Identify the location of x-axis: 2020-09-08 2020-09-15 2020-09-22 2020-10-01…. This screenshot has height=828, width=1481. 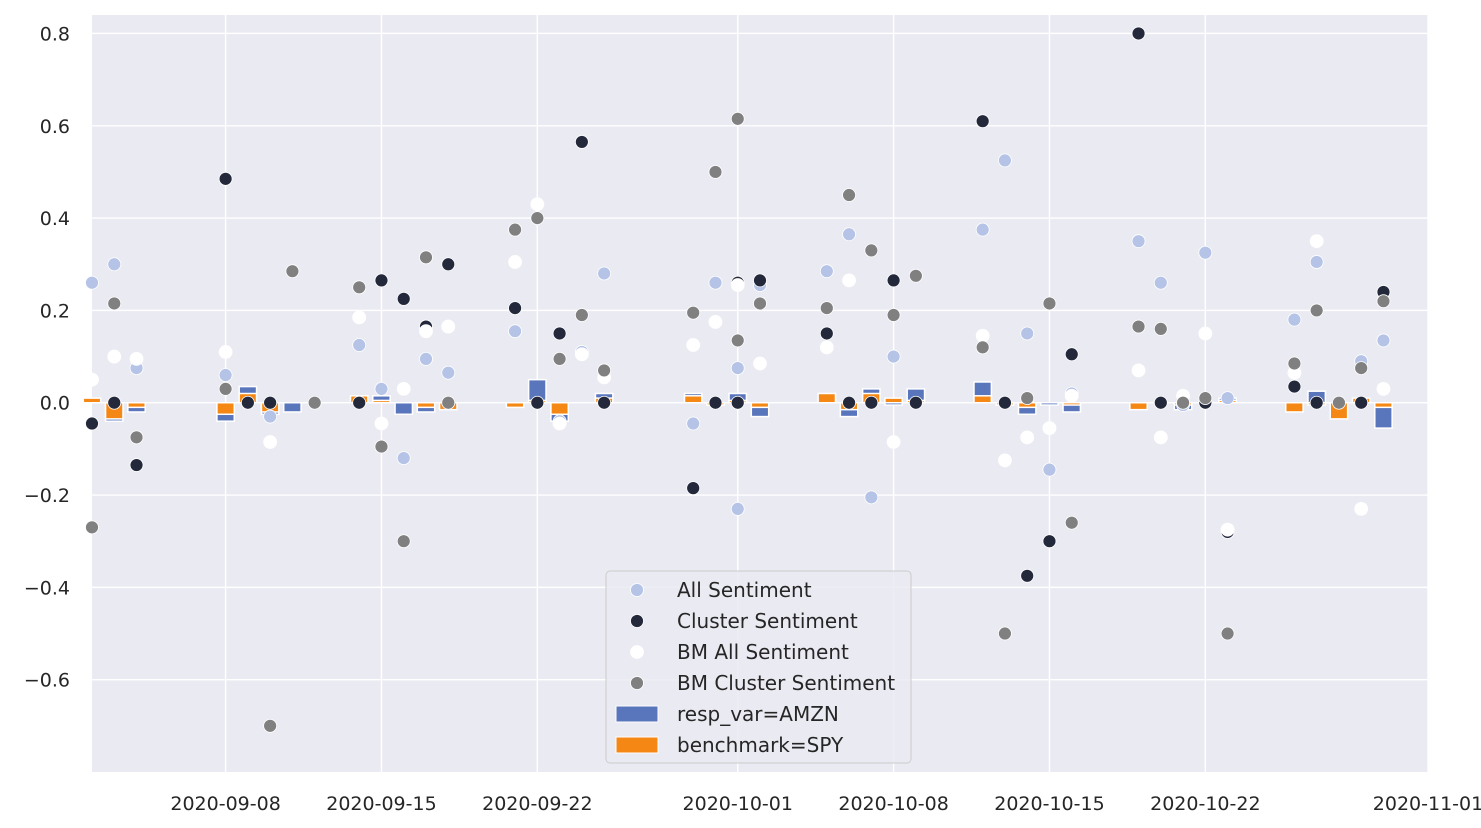
(825, 804).